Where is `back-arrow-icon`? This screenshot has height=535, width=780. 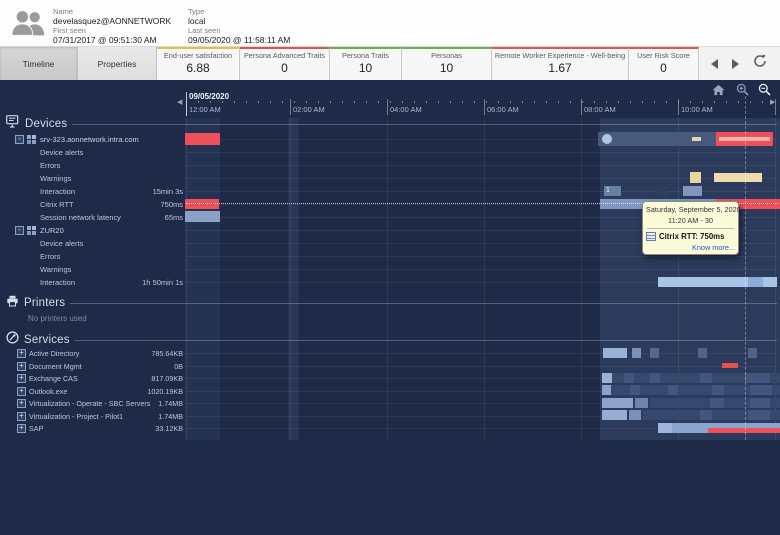
back-arrow-icon is located at coordinates (714, 63).